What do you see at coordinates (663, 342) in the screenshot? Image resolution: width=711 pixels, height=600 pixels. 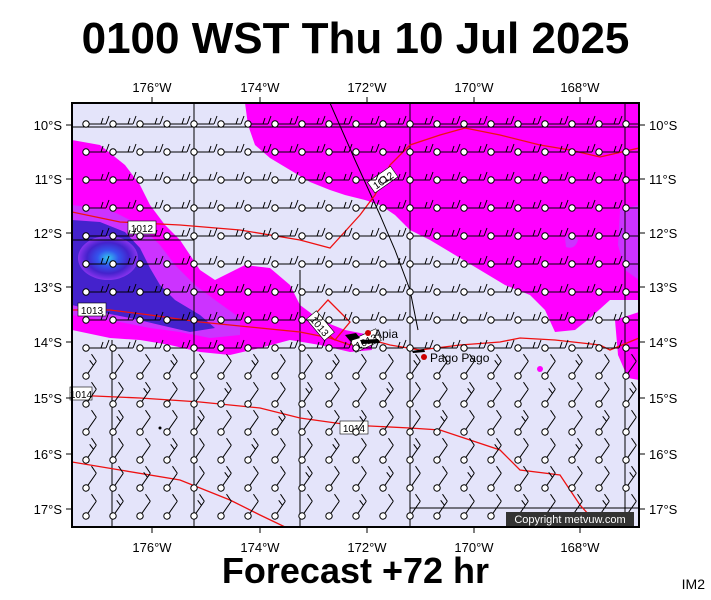 I see `lat-label-right: 14°S` at bounding box center [663, 342].